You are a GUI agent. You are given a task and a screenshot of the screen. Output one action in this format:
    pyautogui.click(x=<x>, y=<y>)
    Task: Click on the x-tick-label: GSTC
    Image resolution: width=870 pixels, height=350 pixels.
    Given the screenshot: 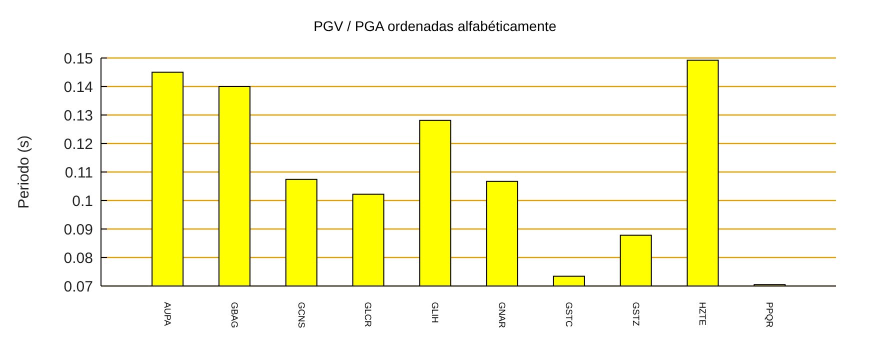 What is the action you would take?
    pyautogui.click(x=569, y=315)
    